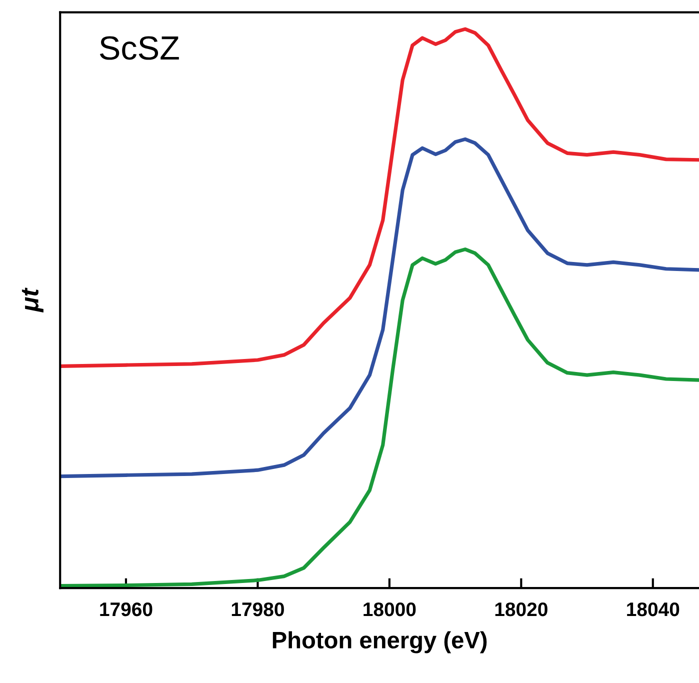 This screenshot has width=699, height=683. Describe the element at coordinates (33, 300) in the screenshot. I see `y-axis-title: μt` at that location.